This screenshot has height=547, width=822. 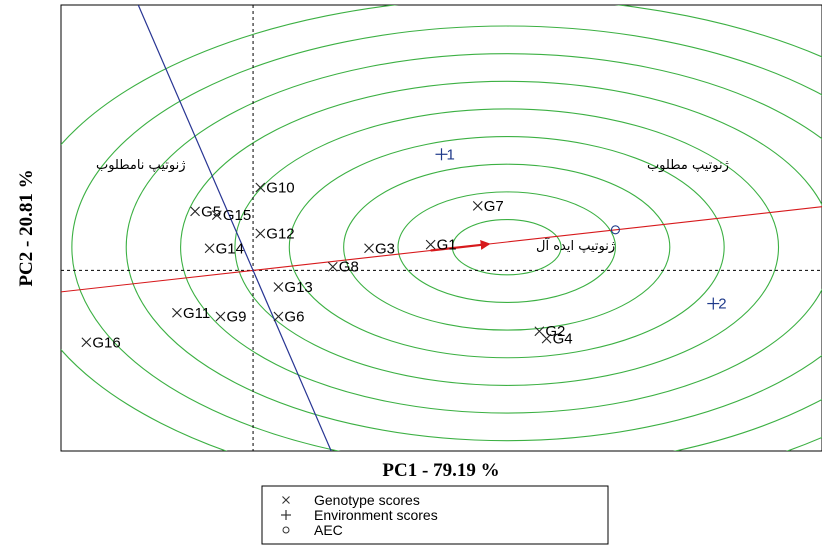 What do you see at coordinates (286, 530) in the screenshot?
I see `legend-aec-marker` at bounding box center [286, 530].